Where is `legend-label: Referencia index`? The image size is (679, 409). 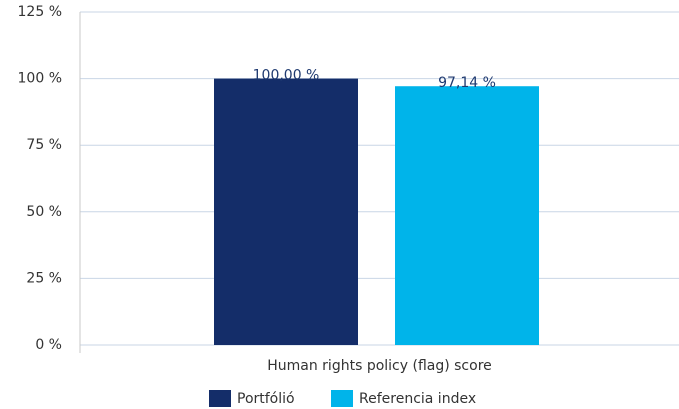
legend-label: Referencia index is located at coordinates (417, 399).